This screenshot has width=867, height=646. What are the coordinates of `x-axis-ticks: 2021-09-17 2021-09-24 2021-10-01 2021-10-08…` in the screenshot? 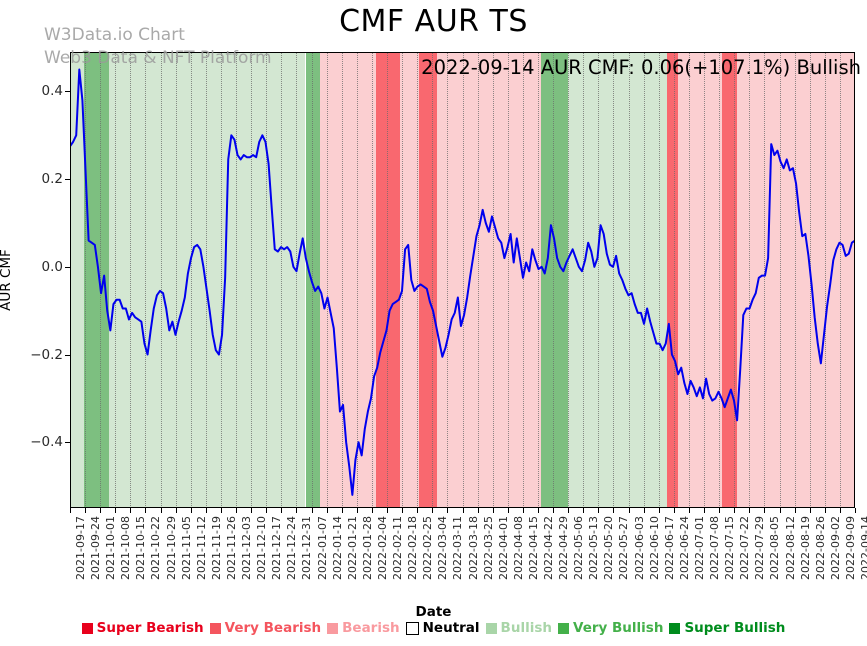 It's located at (468, 558).